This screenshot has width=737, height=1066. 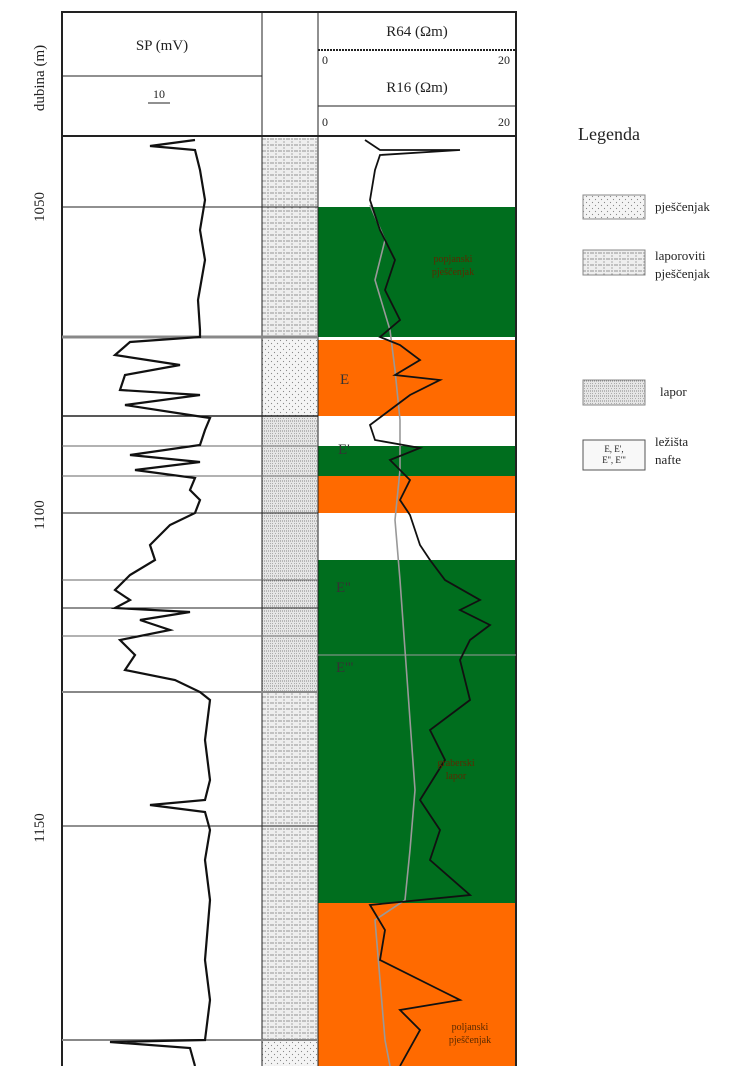 What do you see at coordinates (162, 46) in the screenshot?
I see `sp-title: SP (mV)` at bounding box center [162, 46].